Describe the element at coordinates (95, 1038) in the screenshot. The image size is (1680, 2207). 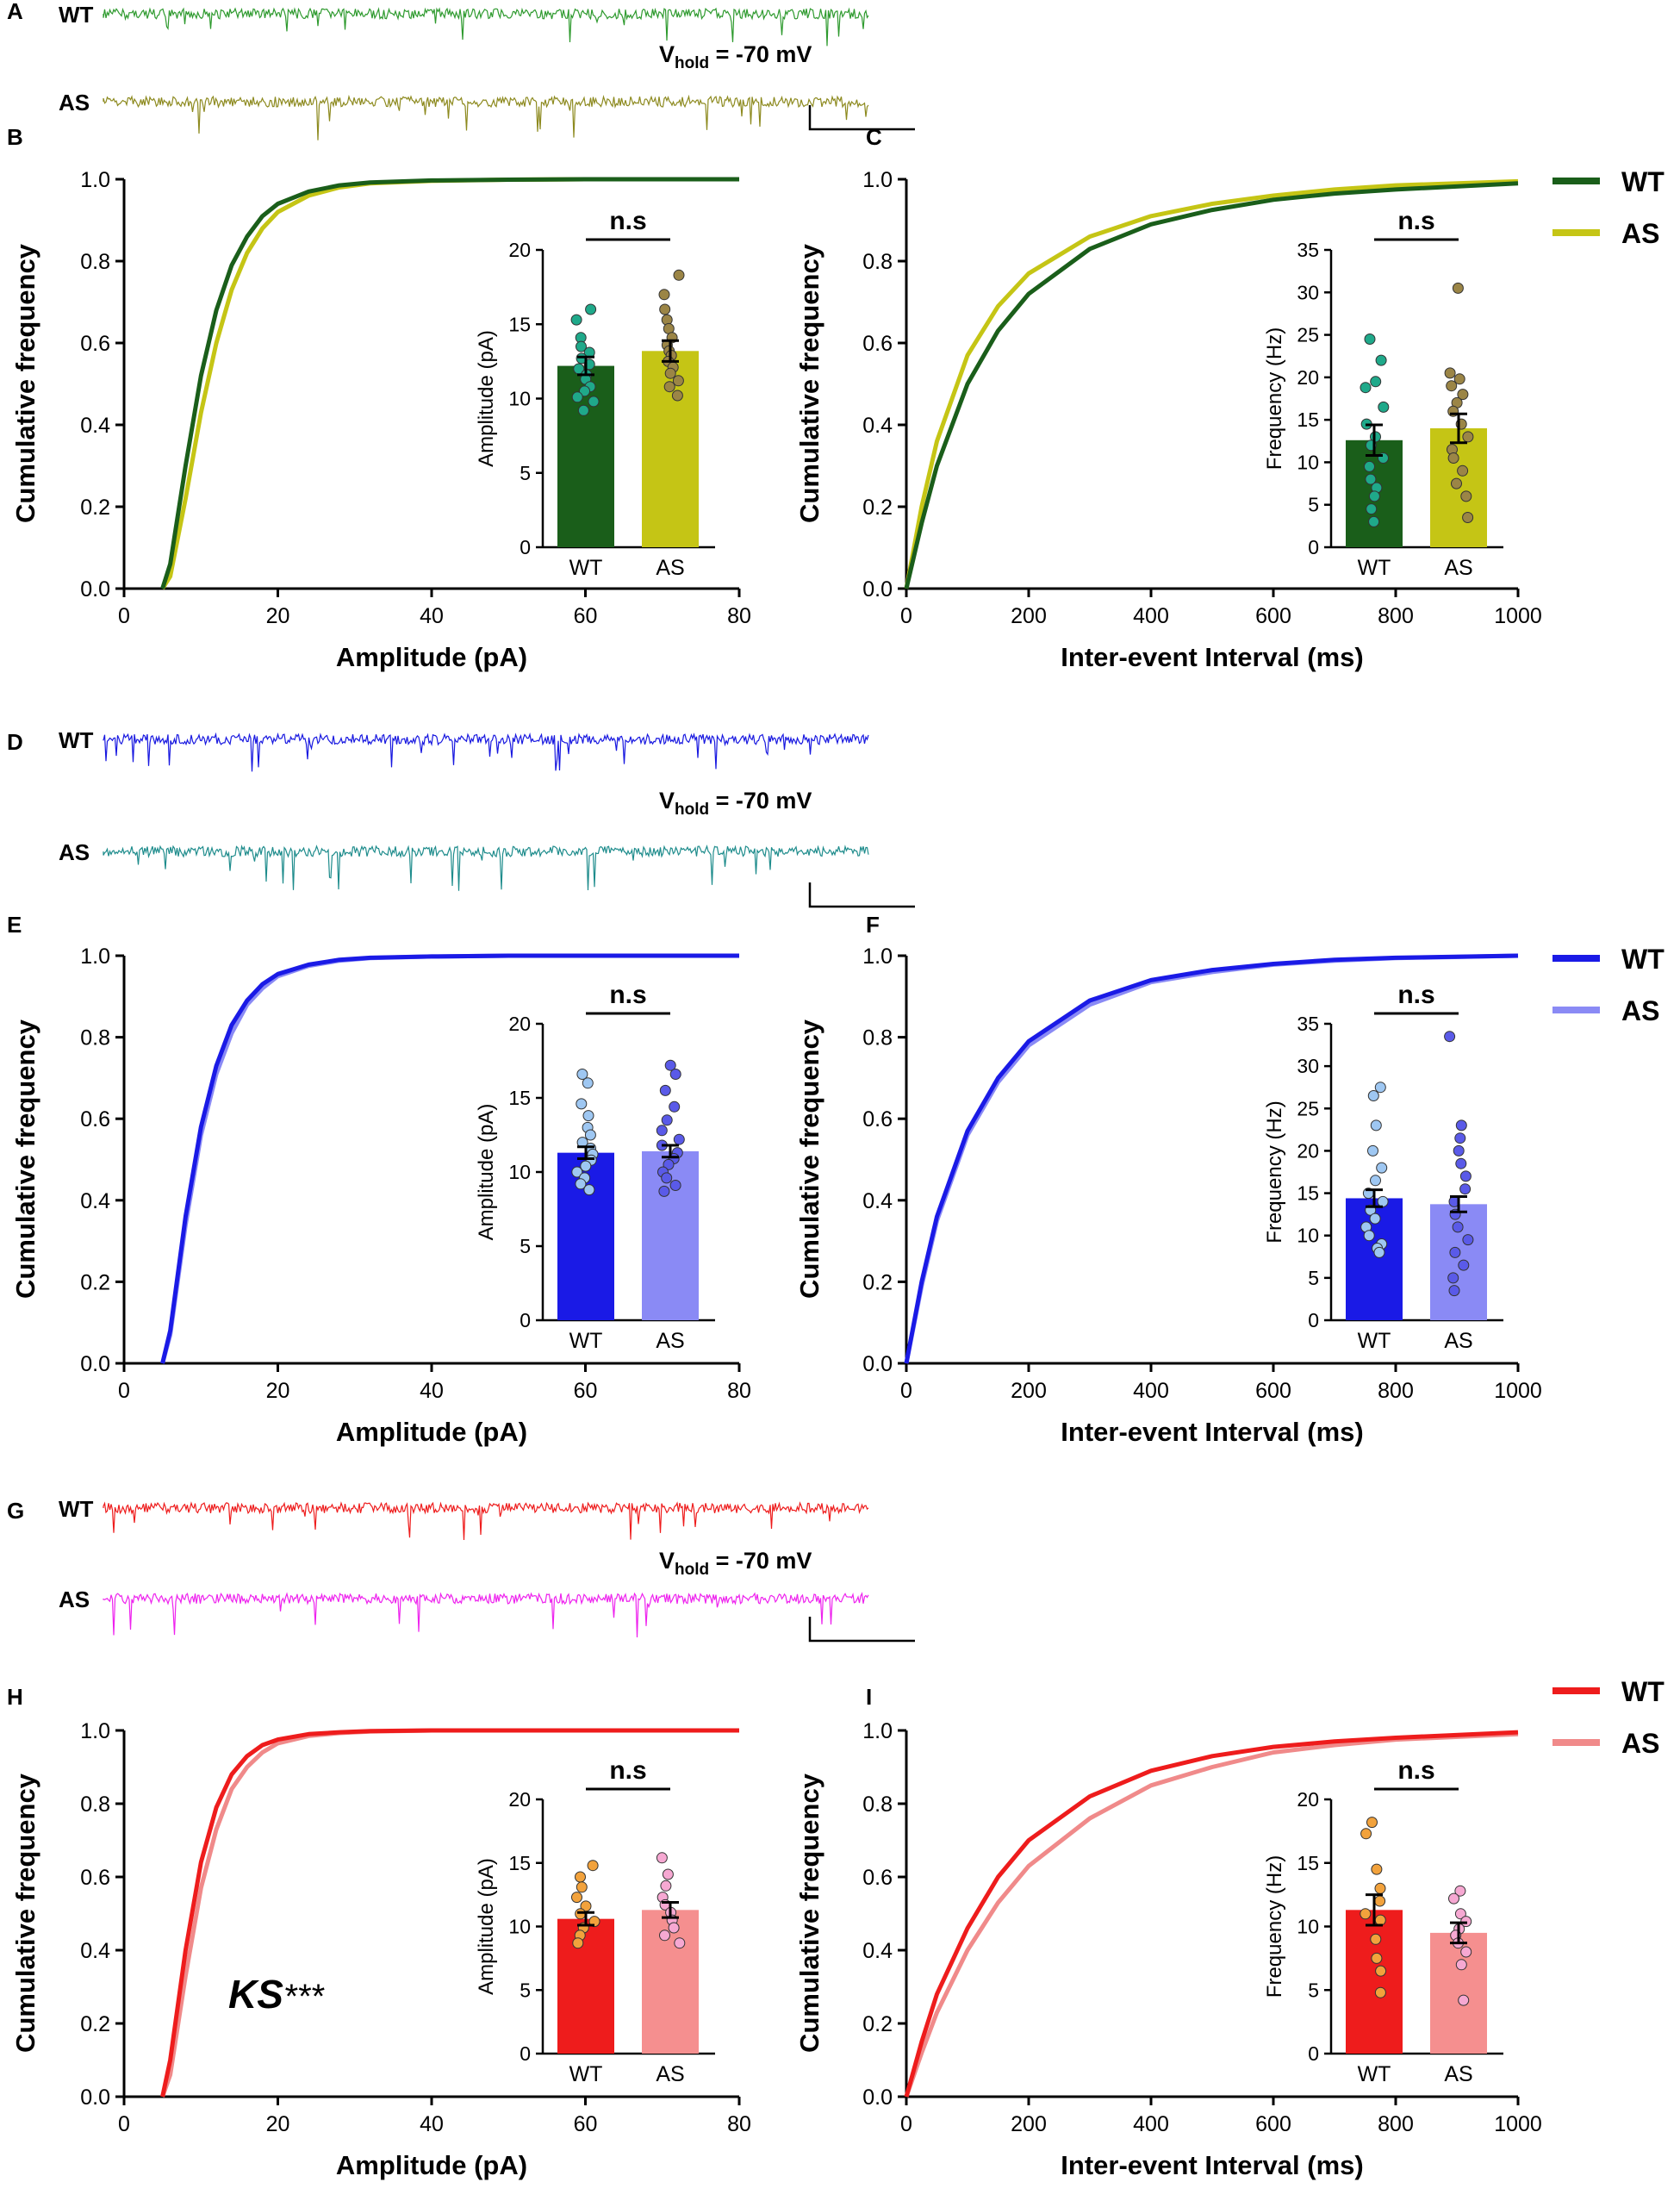
I see `y-tick-label-e: 0.8` at that location.